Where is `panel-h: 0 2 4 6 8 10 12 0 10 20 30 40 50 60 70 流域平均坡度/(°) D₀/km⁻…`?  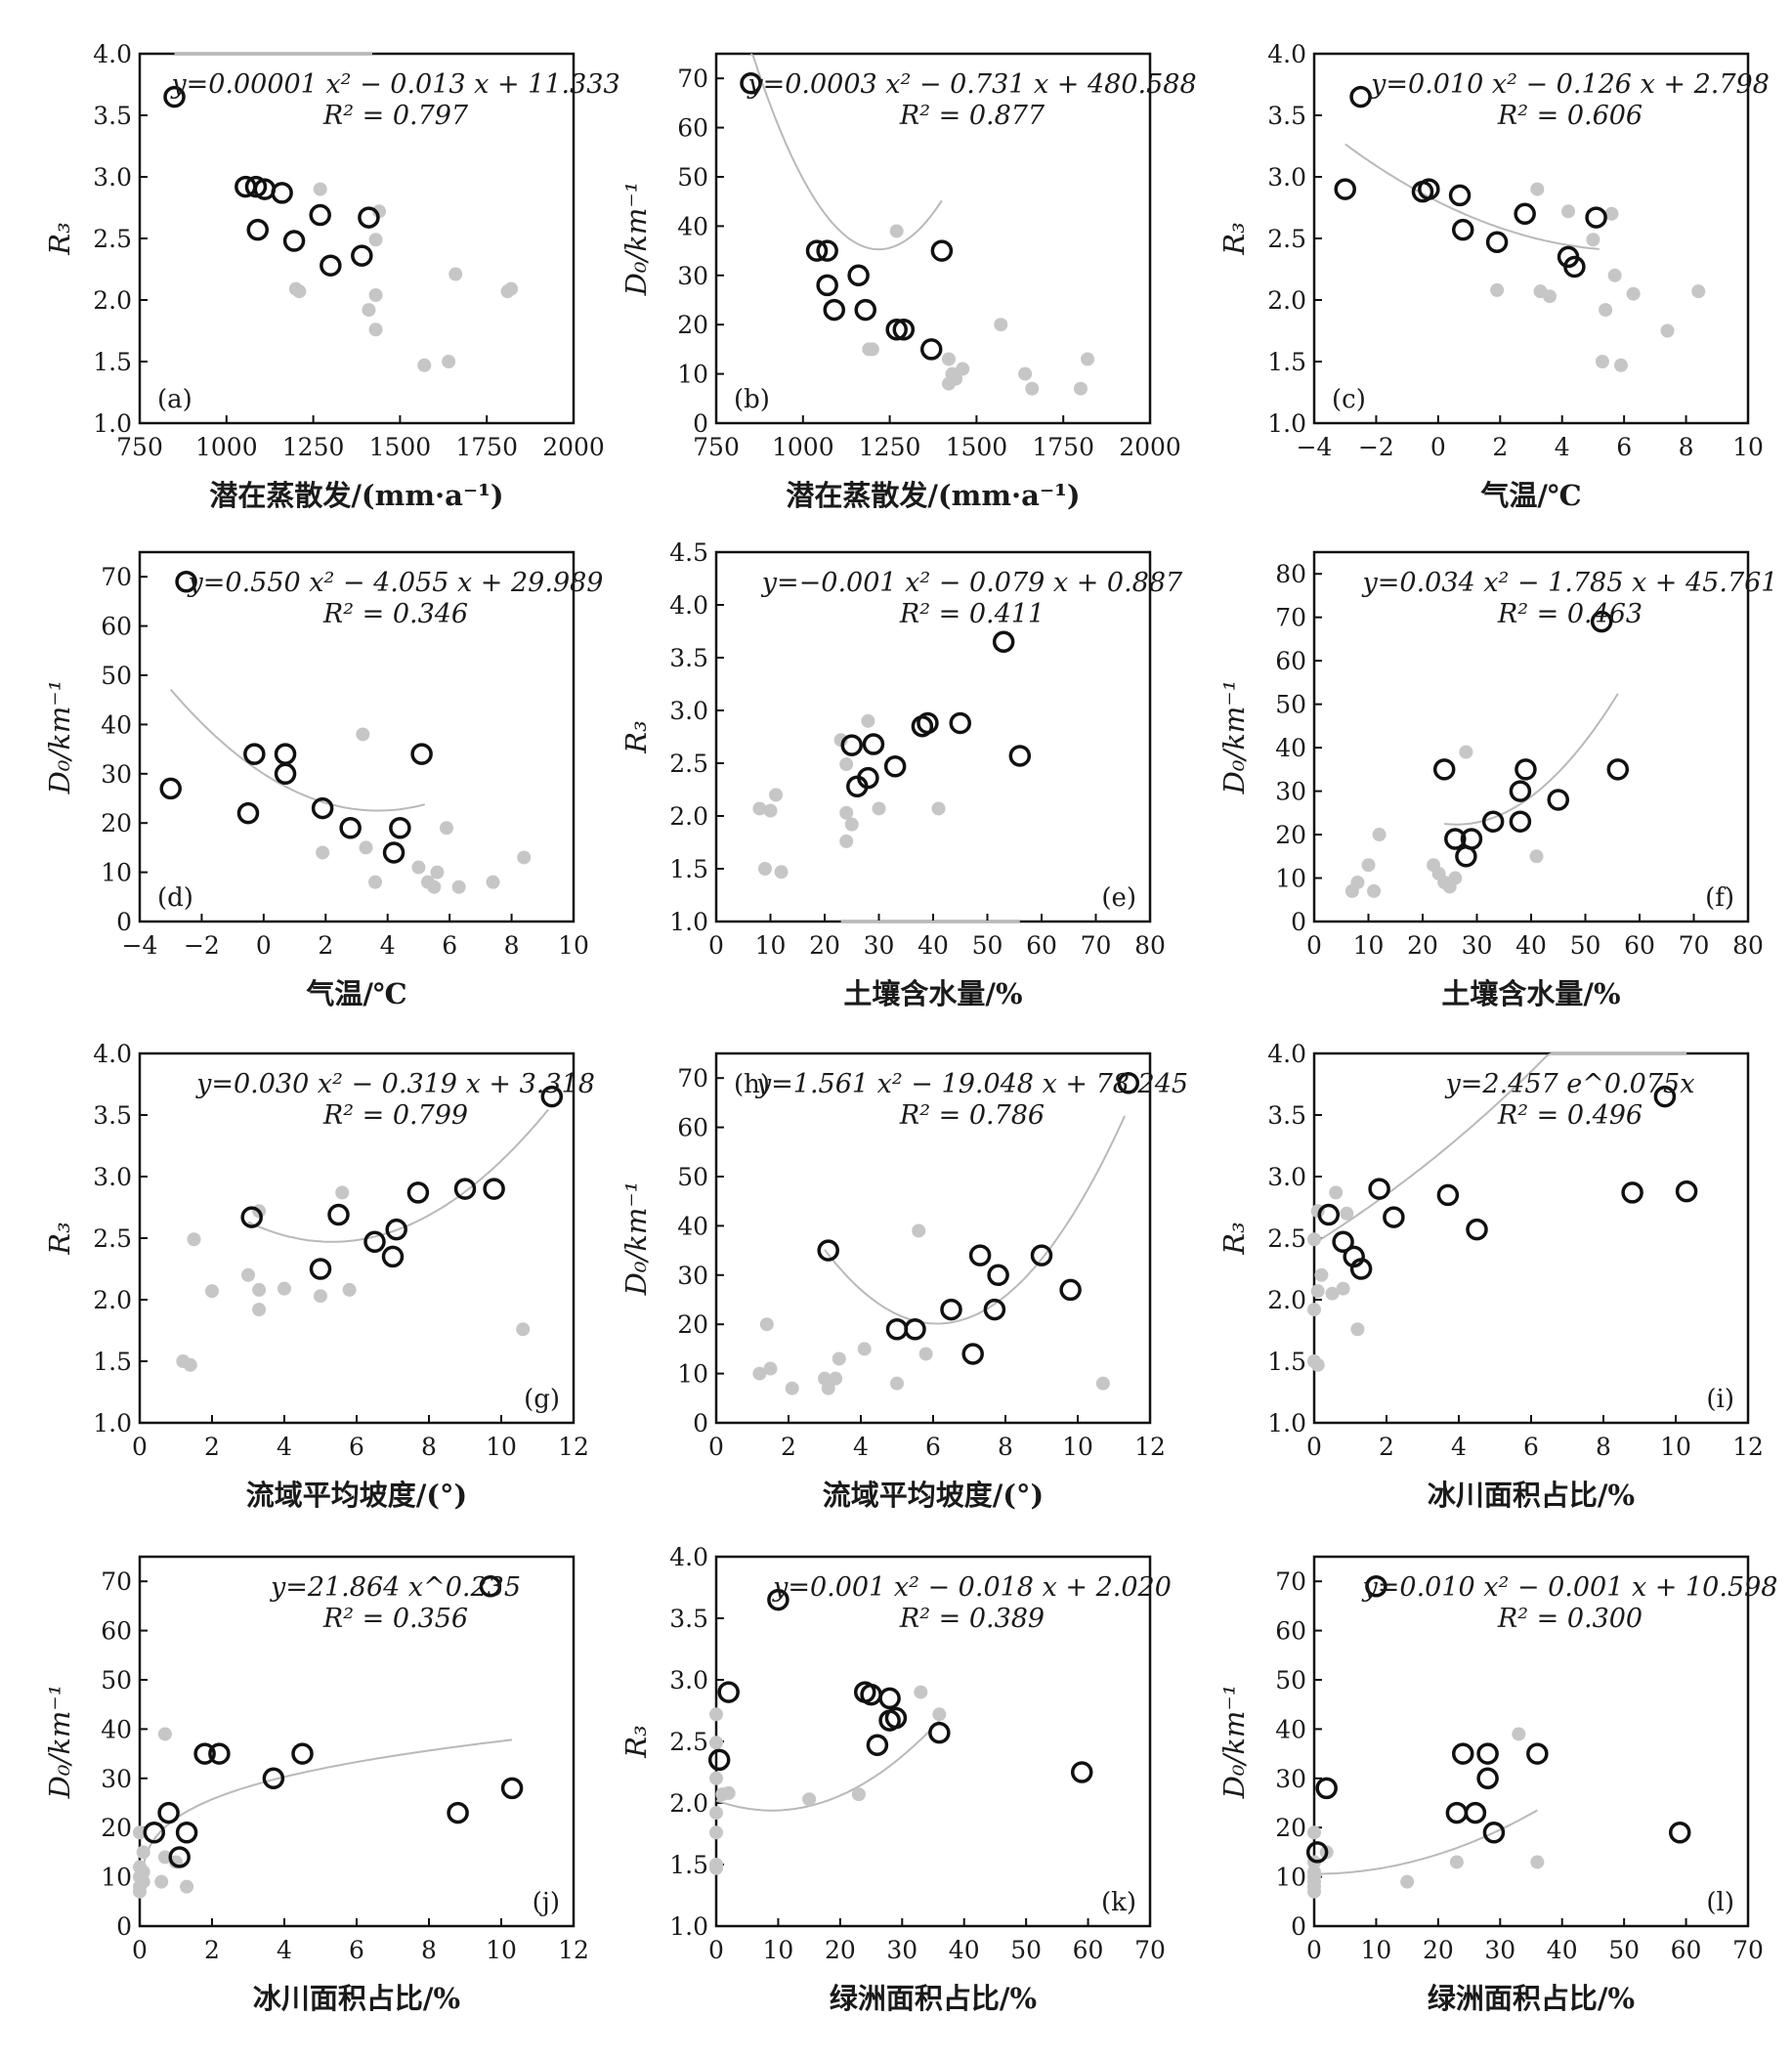 panel-h: 0 2 4 6 8 10 12 0 10 20 30 40 50 60 70 流域平均坡度/(°) D₀/km⁻… is located at coordinates (903, 1281).